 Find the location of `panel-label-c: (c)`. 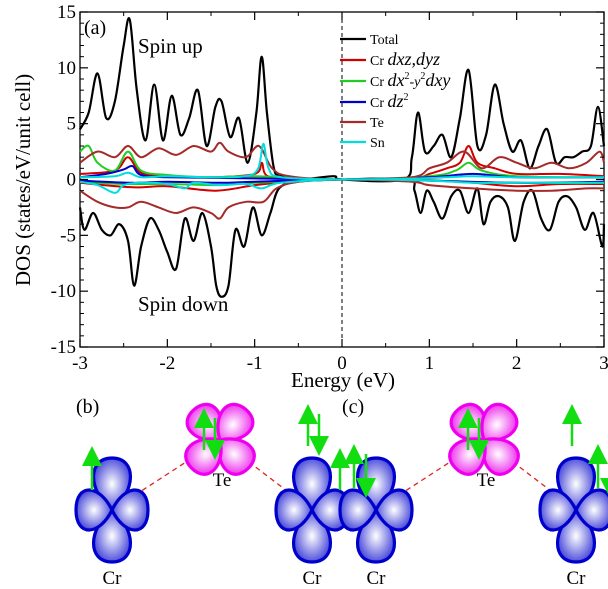

panel-label-c: (c) is located at coordinates (353, 407).